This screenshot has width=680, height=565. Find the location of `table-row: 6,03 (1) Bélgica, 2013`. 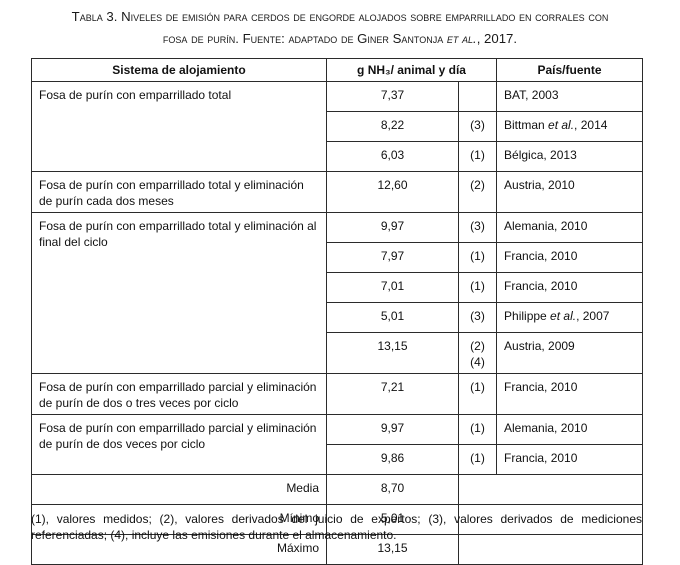

table-row: 6,03 (1) Bélgica, 2013 is located at coordinates (338, 156).